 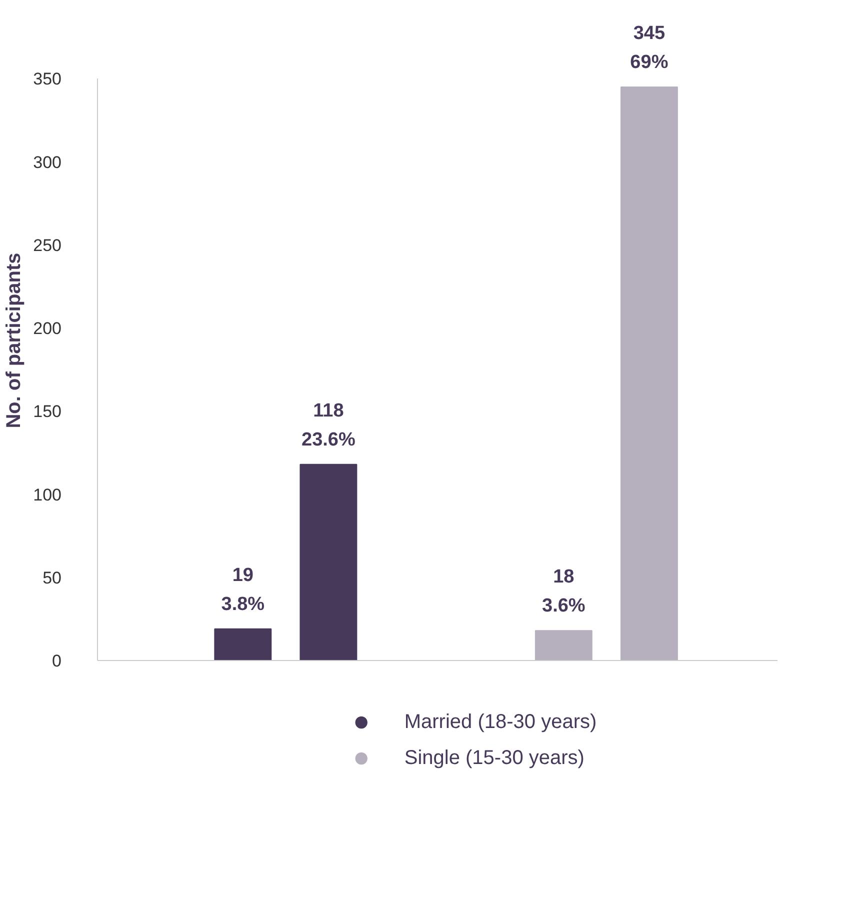 I want to click on y-tick-label: 300, so click(x=47, y=162).